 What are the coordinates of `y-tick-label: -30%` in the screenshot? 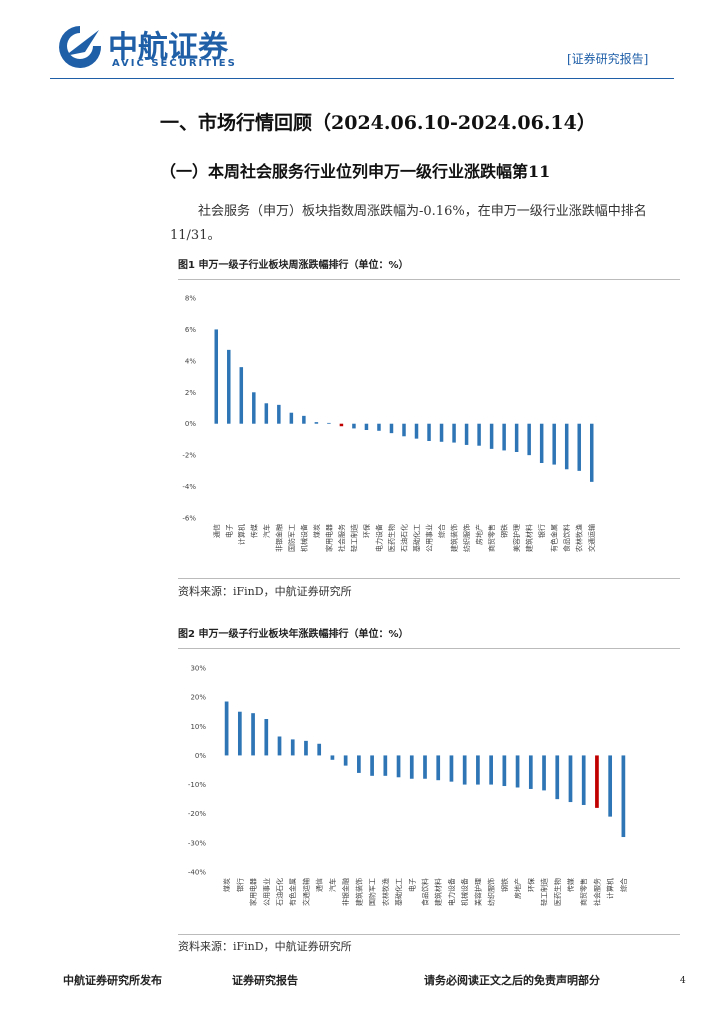 It's located at (197, 843).